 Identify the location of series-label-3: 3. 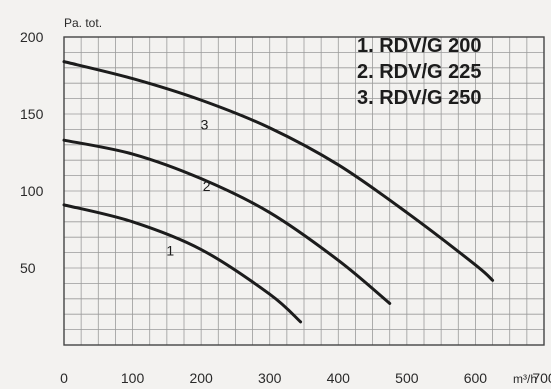
(205, 124).